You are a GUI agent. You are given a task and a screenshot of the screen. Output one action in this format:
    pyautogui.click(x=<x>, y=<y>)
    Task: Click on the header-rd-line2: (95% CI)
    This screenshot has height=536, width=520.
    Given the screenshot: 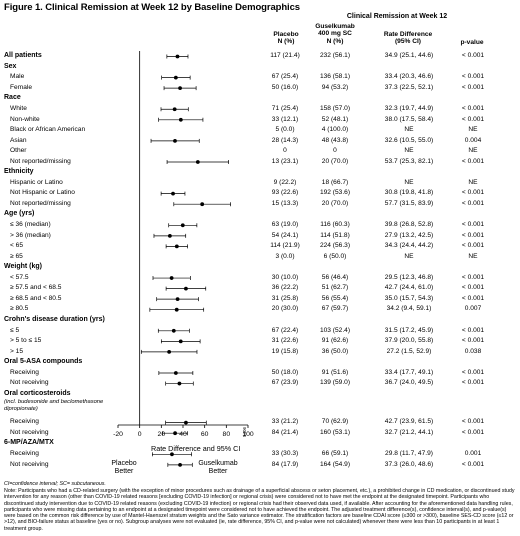 What is the action you would take?
    pyautogui.click(x=407, y=42)
    